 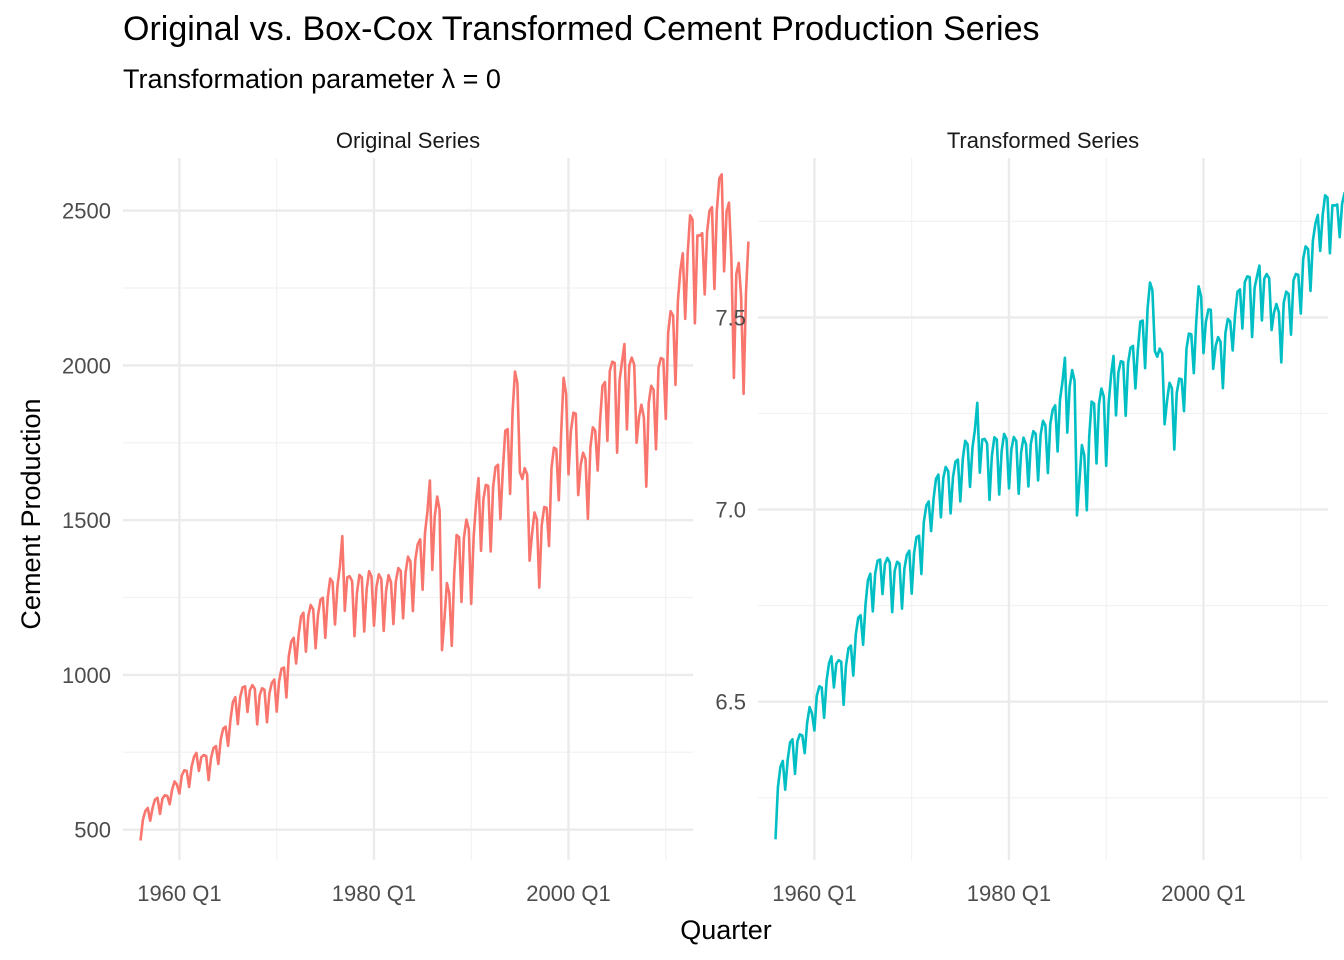 I want to click on facet-strip-label: Original Series, so click(x=408, y=140).